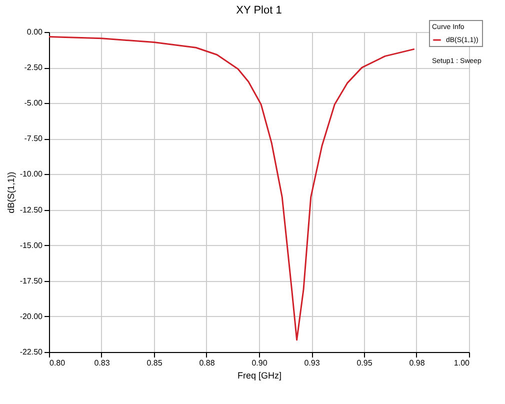 This screenshot has width=505, height=404. Describe the element at coordinates (102, 363) in the screenshot. I see `x-tick-label: 0.83` at that location.